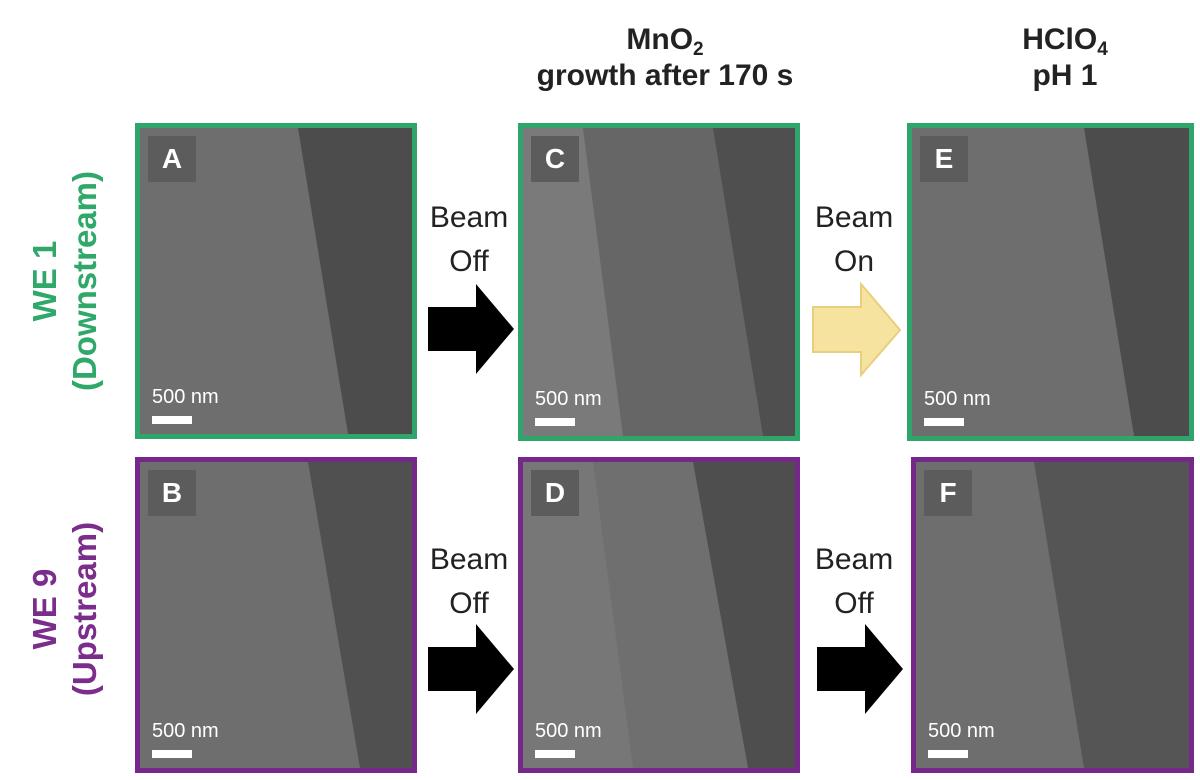 The width and height of the screenshot is (1200, 780). I want to click on header-mid-main: MnO, so click(660, 39).